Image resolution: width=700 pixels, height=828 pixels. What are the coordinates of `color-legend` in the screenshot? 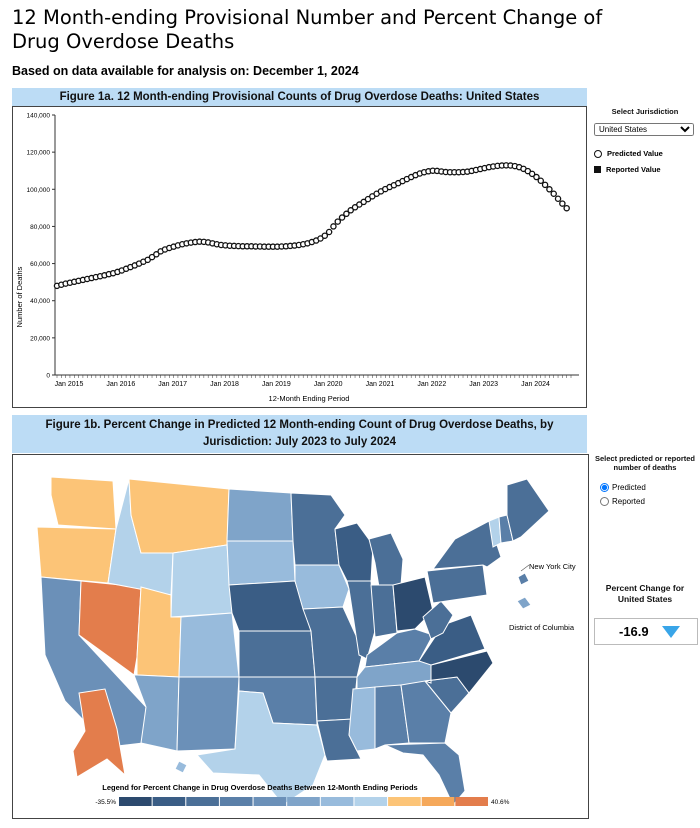 It's located at (303, 801).